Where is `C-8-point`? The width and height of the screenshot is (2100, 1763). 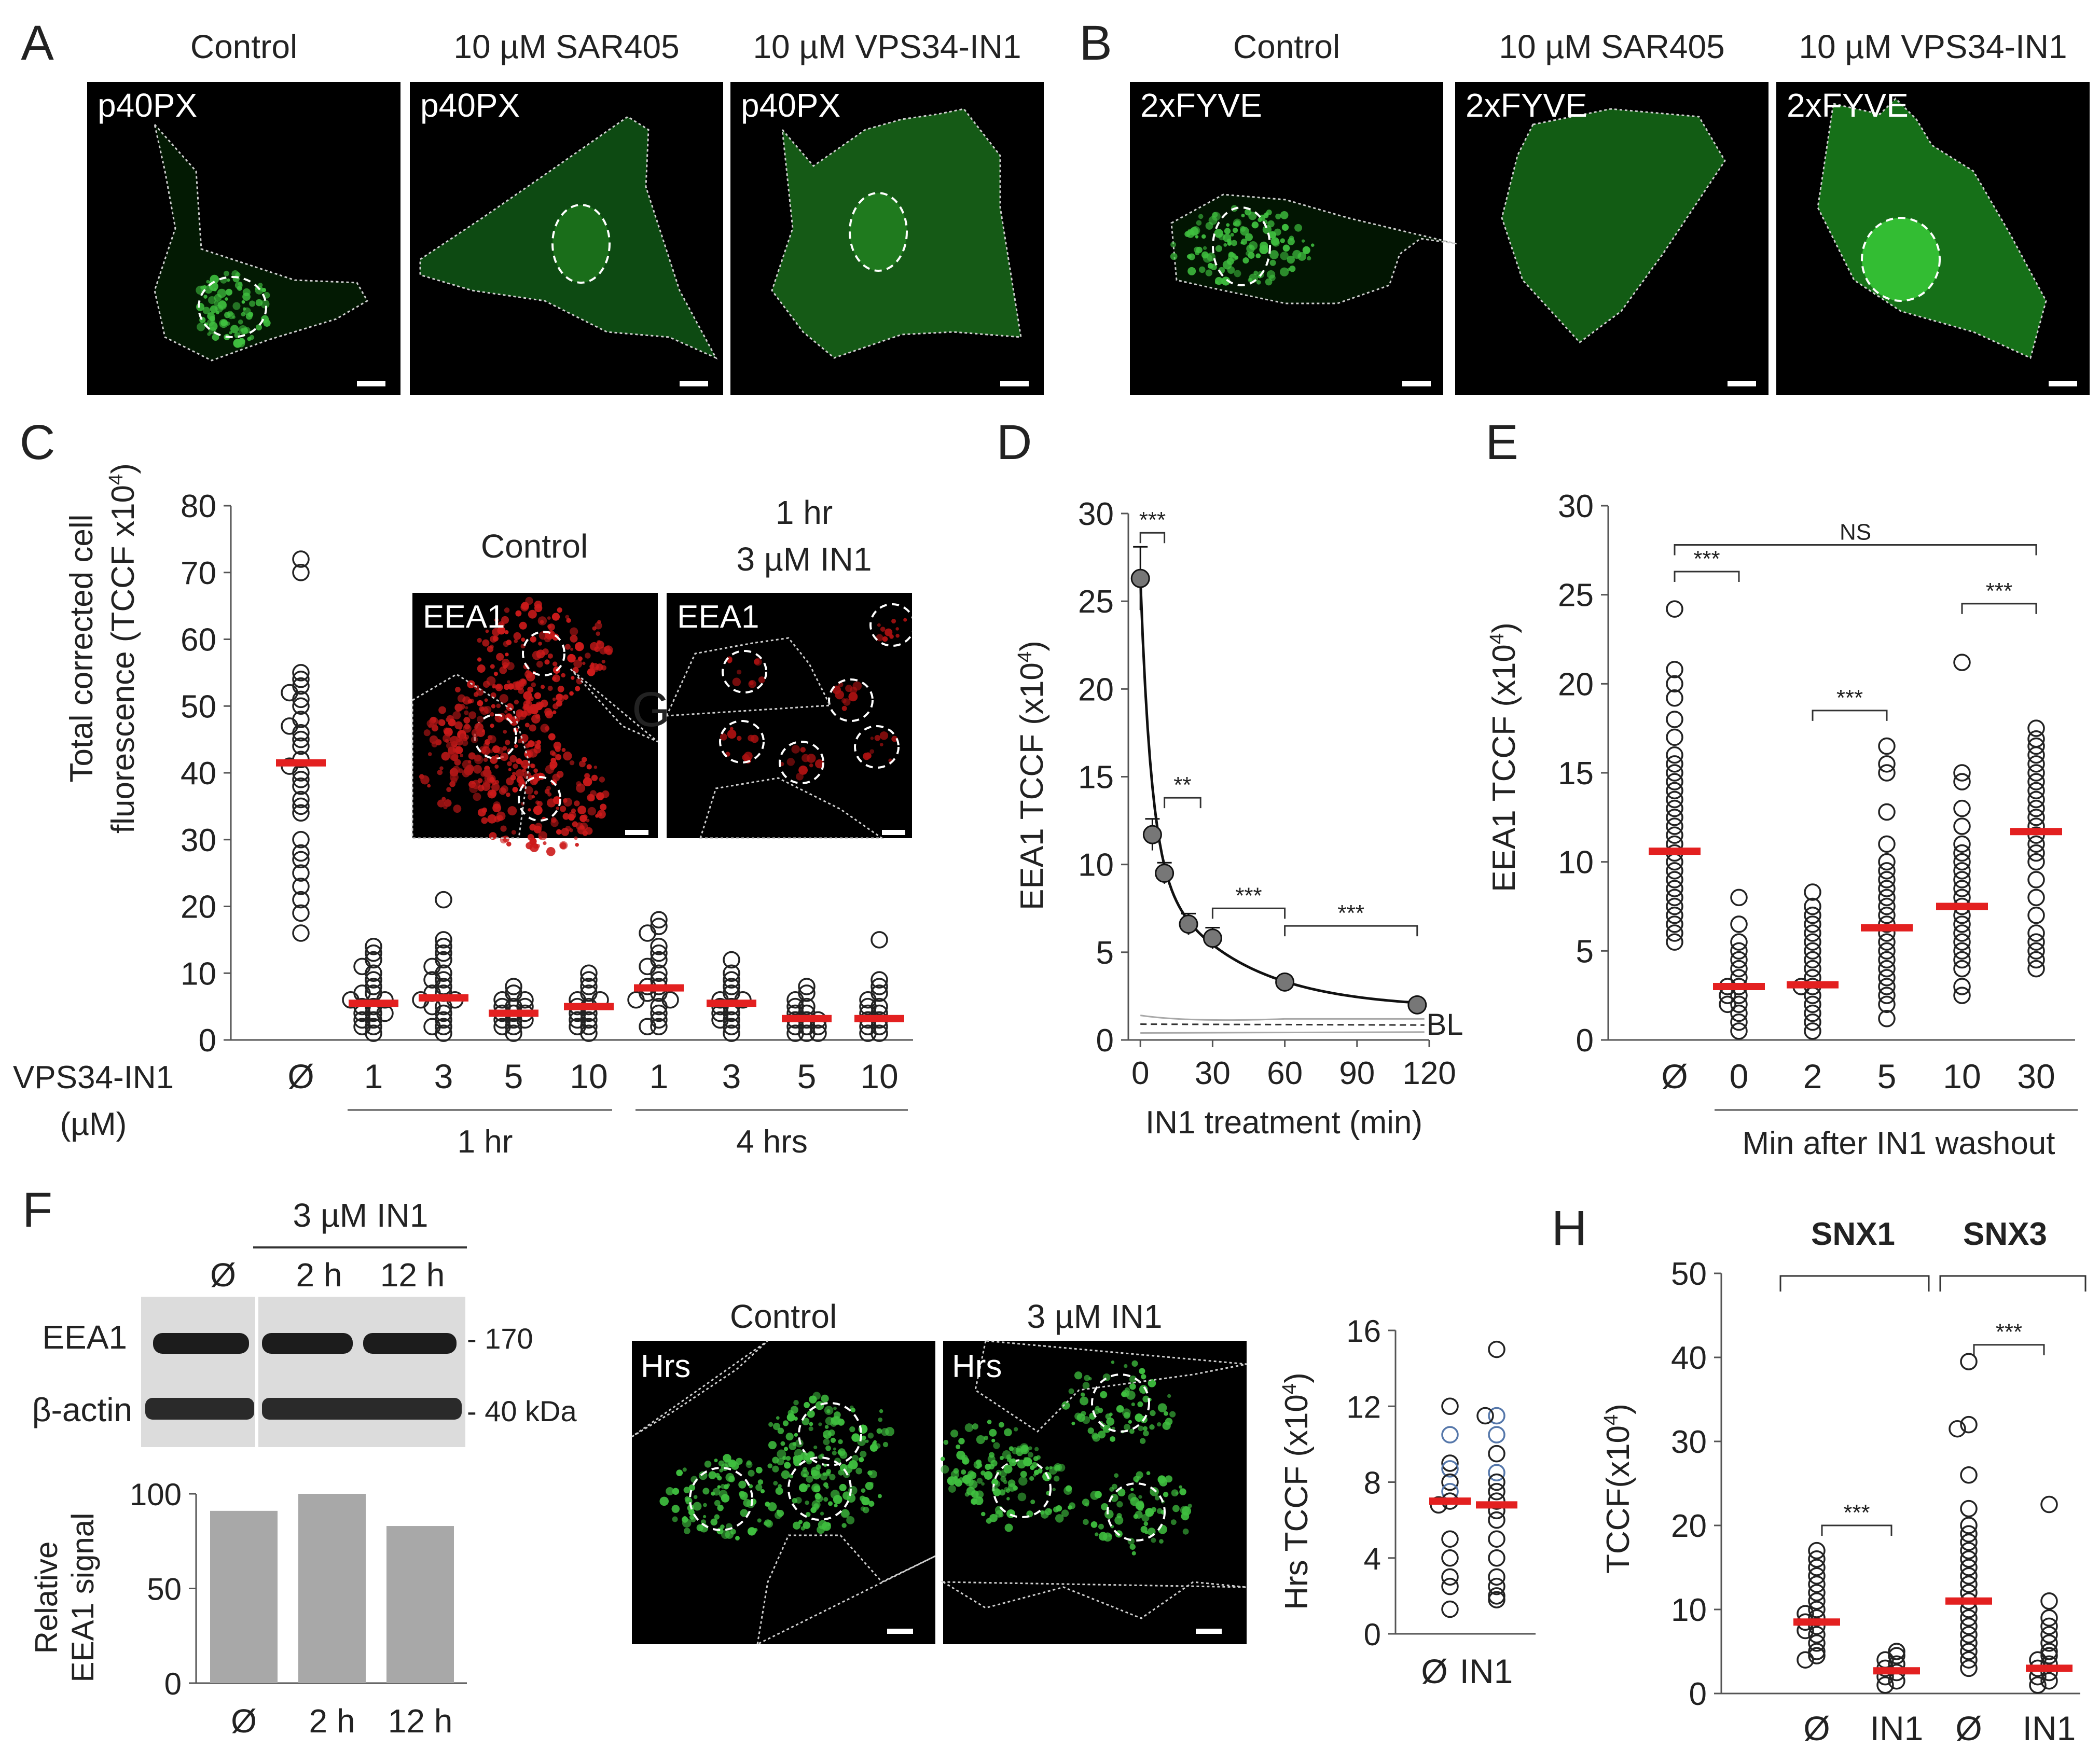
C-8-point is located at coordinates (879, 986).